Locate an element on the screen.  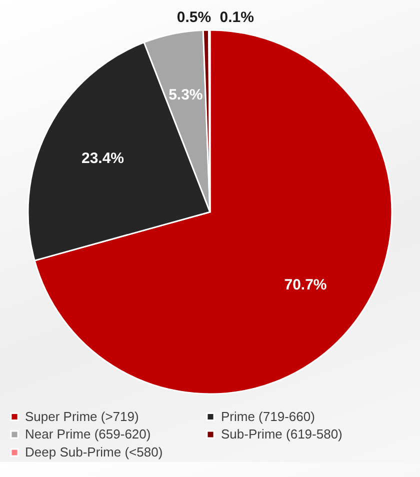
data-label: 70.7% is located at coordinates (305, 285).